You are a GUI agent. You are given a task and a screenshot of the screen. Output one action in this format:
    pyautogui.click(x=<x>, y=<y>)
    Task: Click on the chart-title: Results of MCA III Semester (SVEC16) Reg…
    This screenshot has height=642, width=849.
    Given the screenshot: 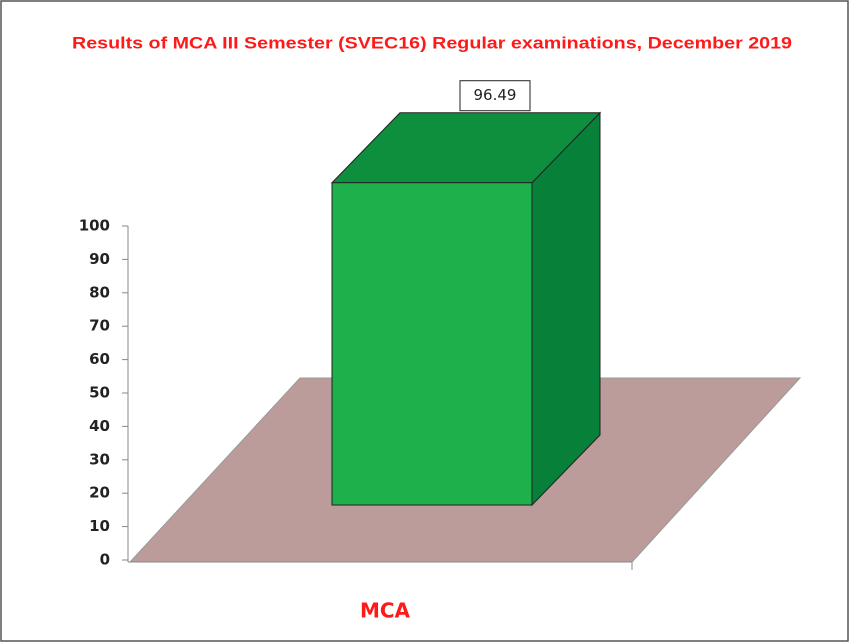 What is the action you would take?
    pyautogui.click(x=432, y=42)
    